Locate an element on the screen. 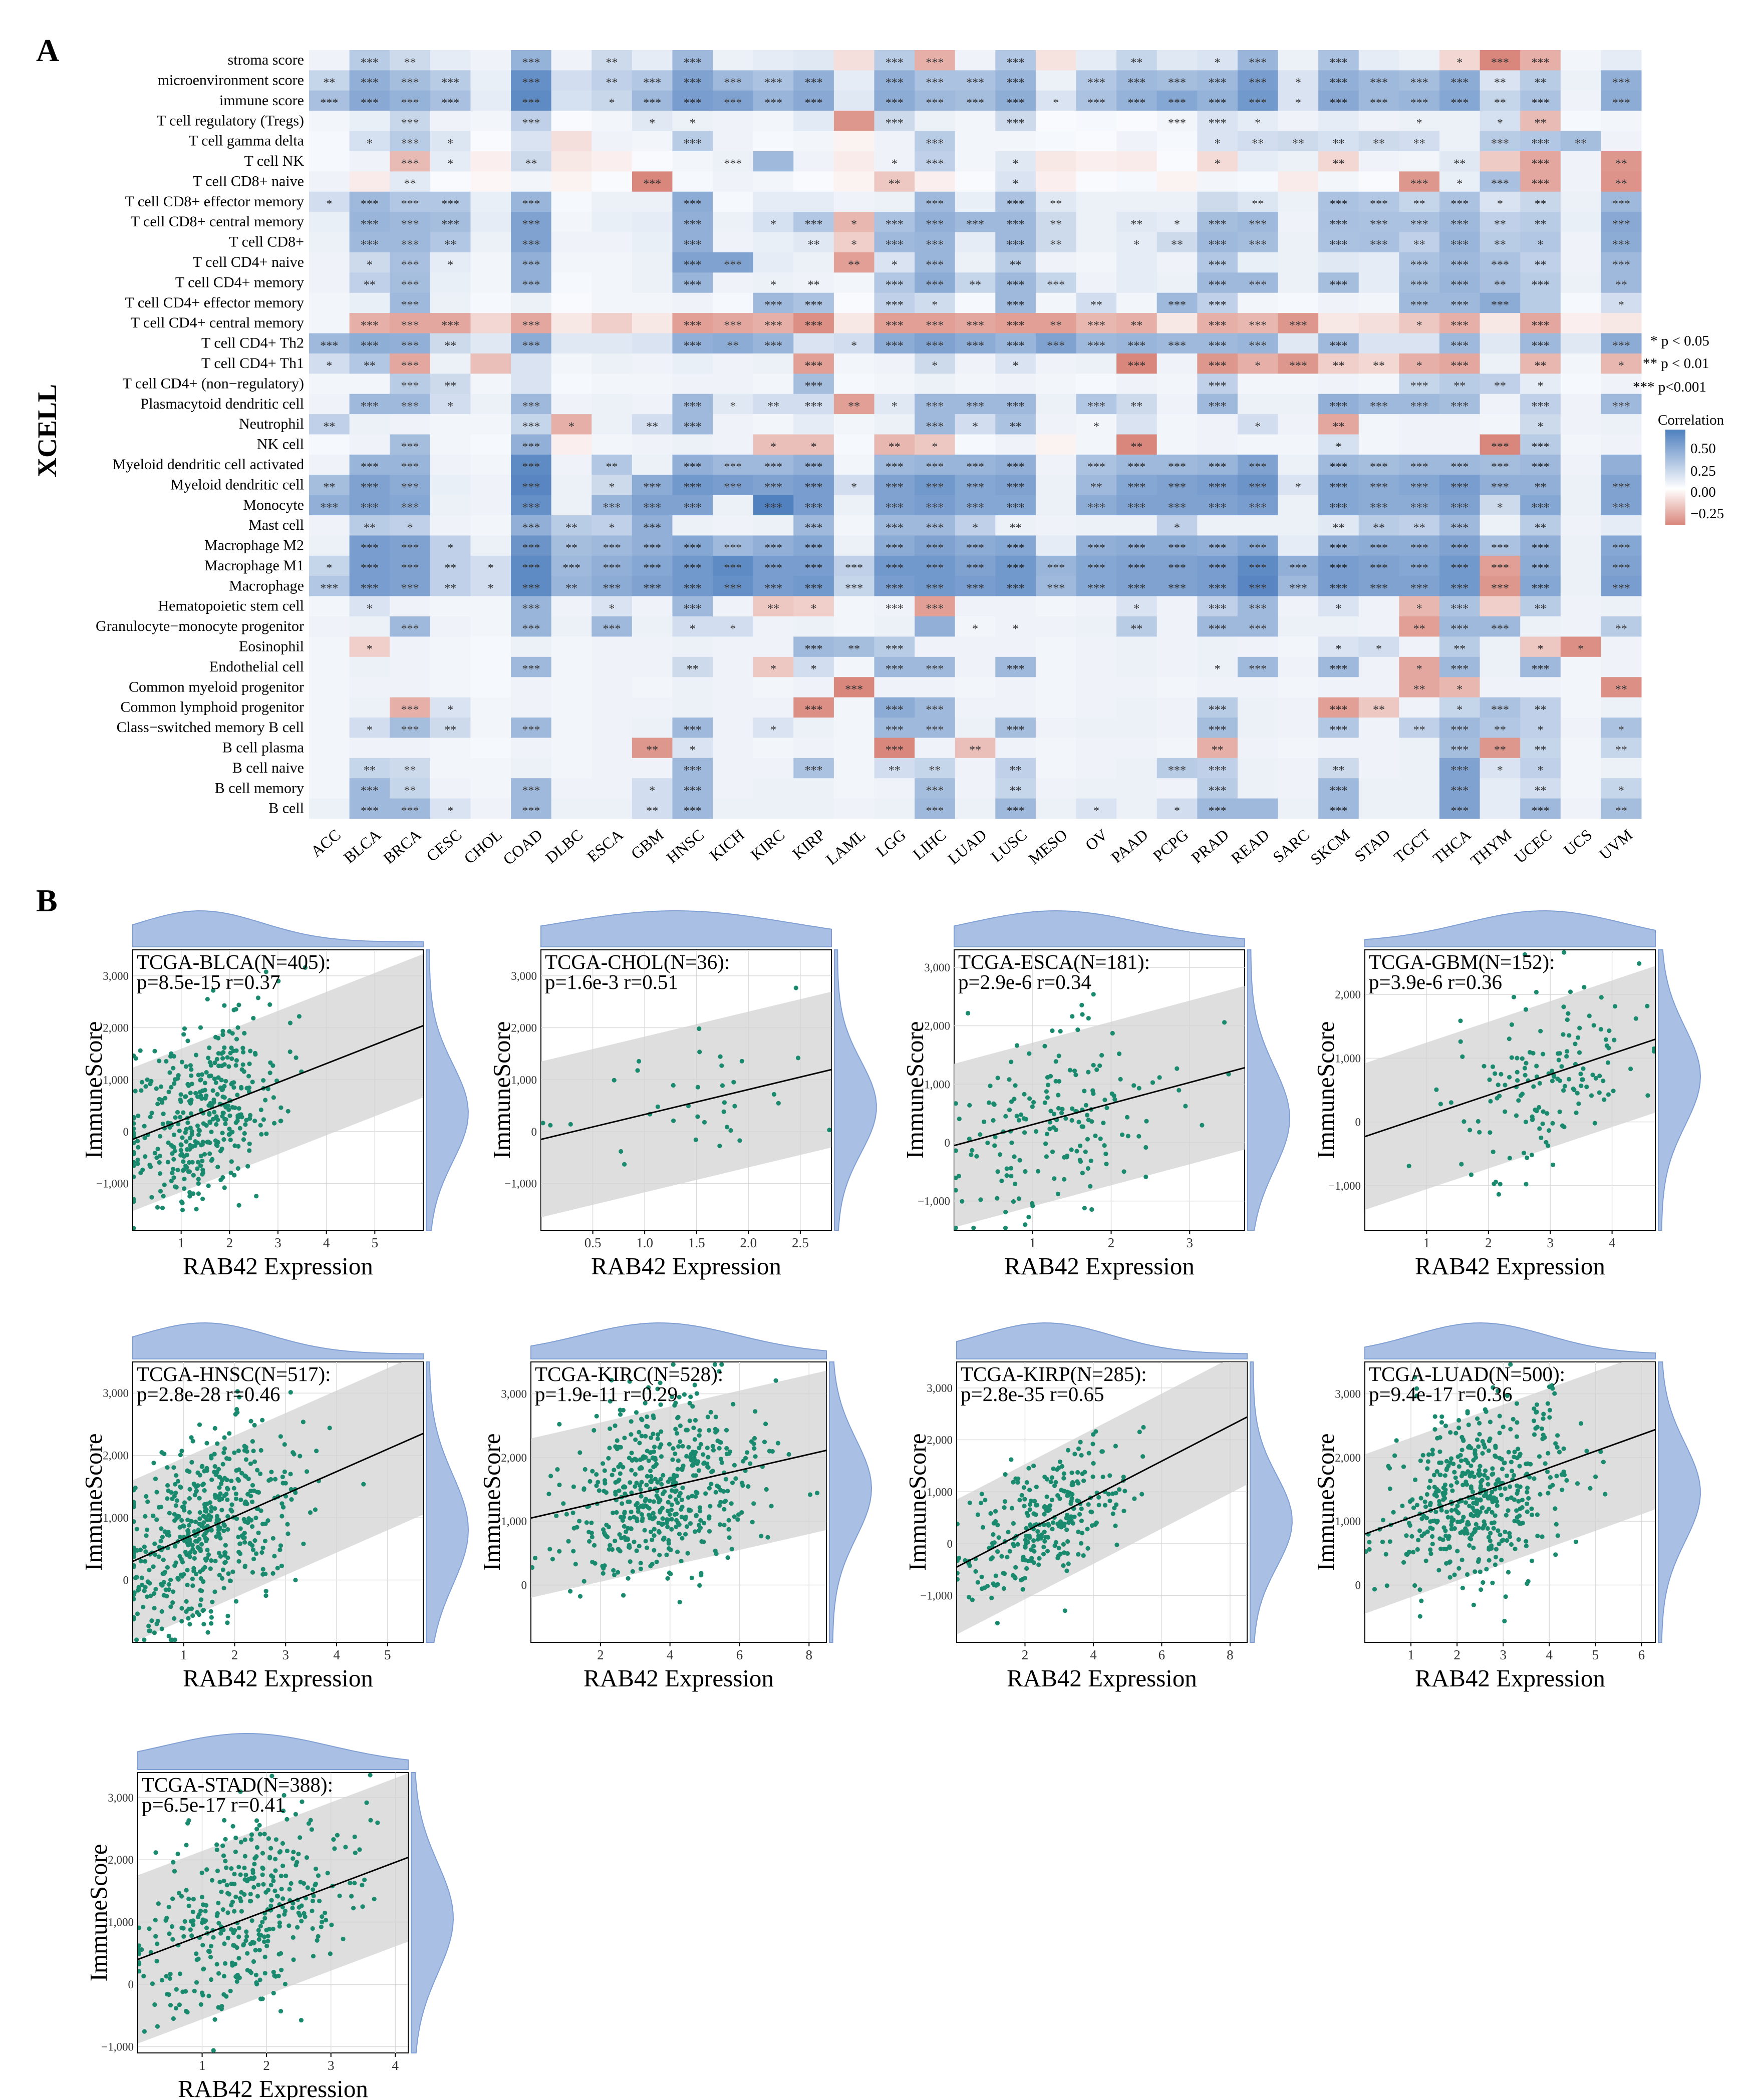  y-tick-label: −1,000 is located at coordinates (521, 1184).